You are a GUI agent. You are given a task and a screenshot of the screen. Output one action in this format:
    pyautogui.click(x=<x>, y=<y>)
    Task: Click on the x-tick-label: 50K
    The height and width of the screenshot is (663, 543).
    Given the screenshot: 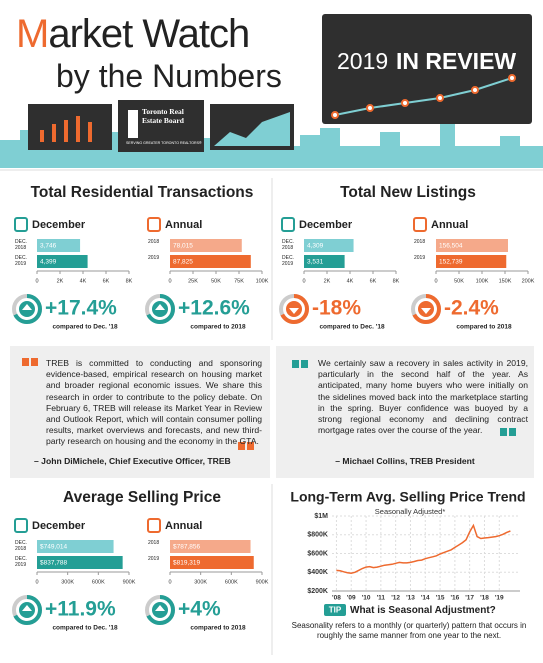 What is the action you would take?
    pyautogui.click(x=459, y=281)
    